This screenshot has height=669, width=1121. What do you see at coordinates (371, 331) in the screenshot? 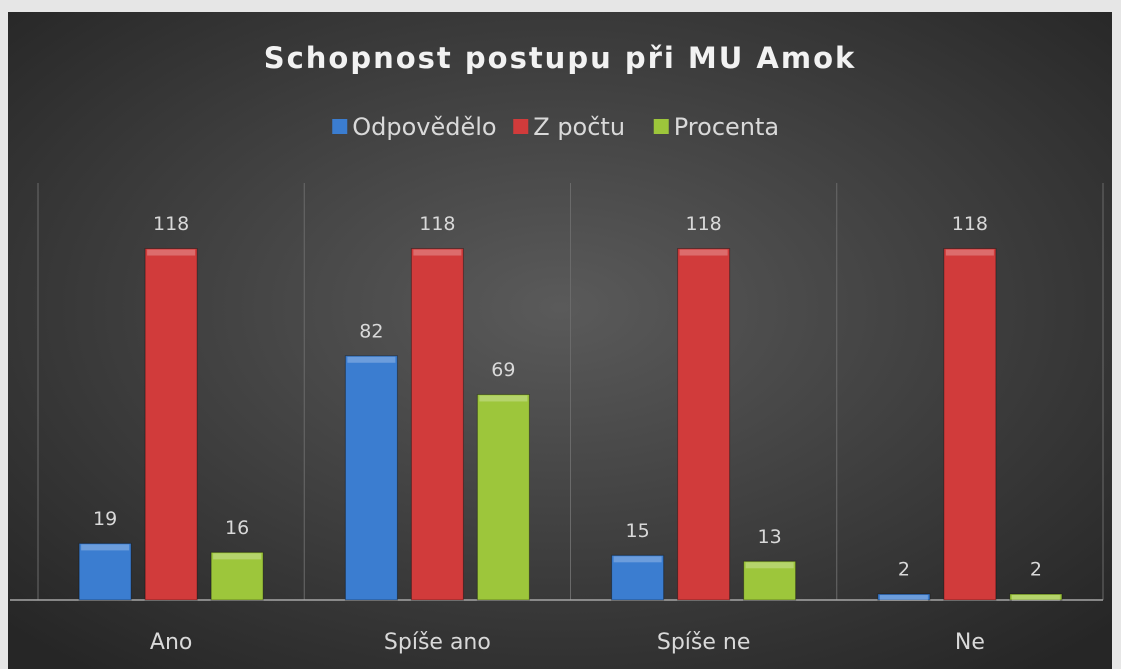
I see `data-label: 82` at bounding box center [371, 331].